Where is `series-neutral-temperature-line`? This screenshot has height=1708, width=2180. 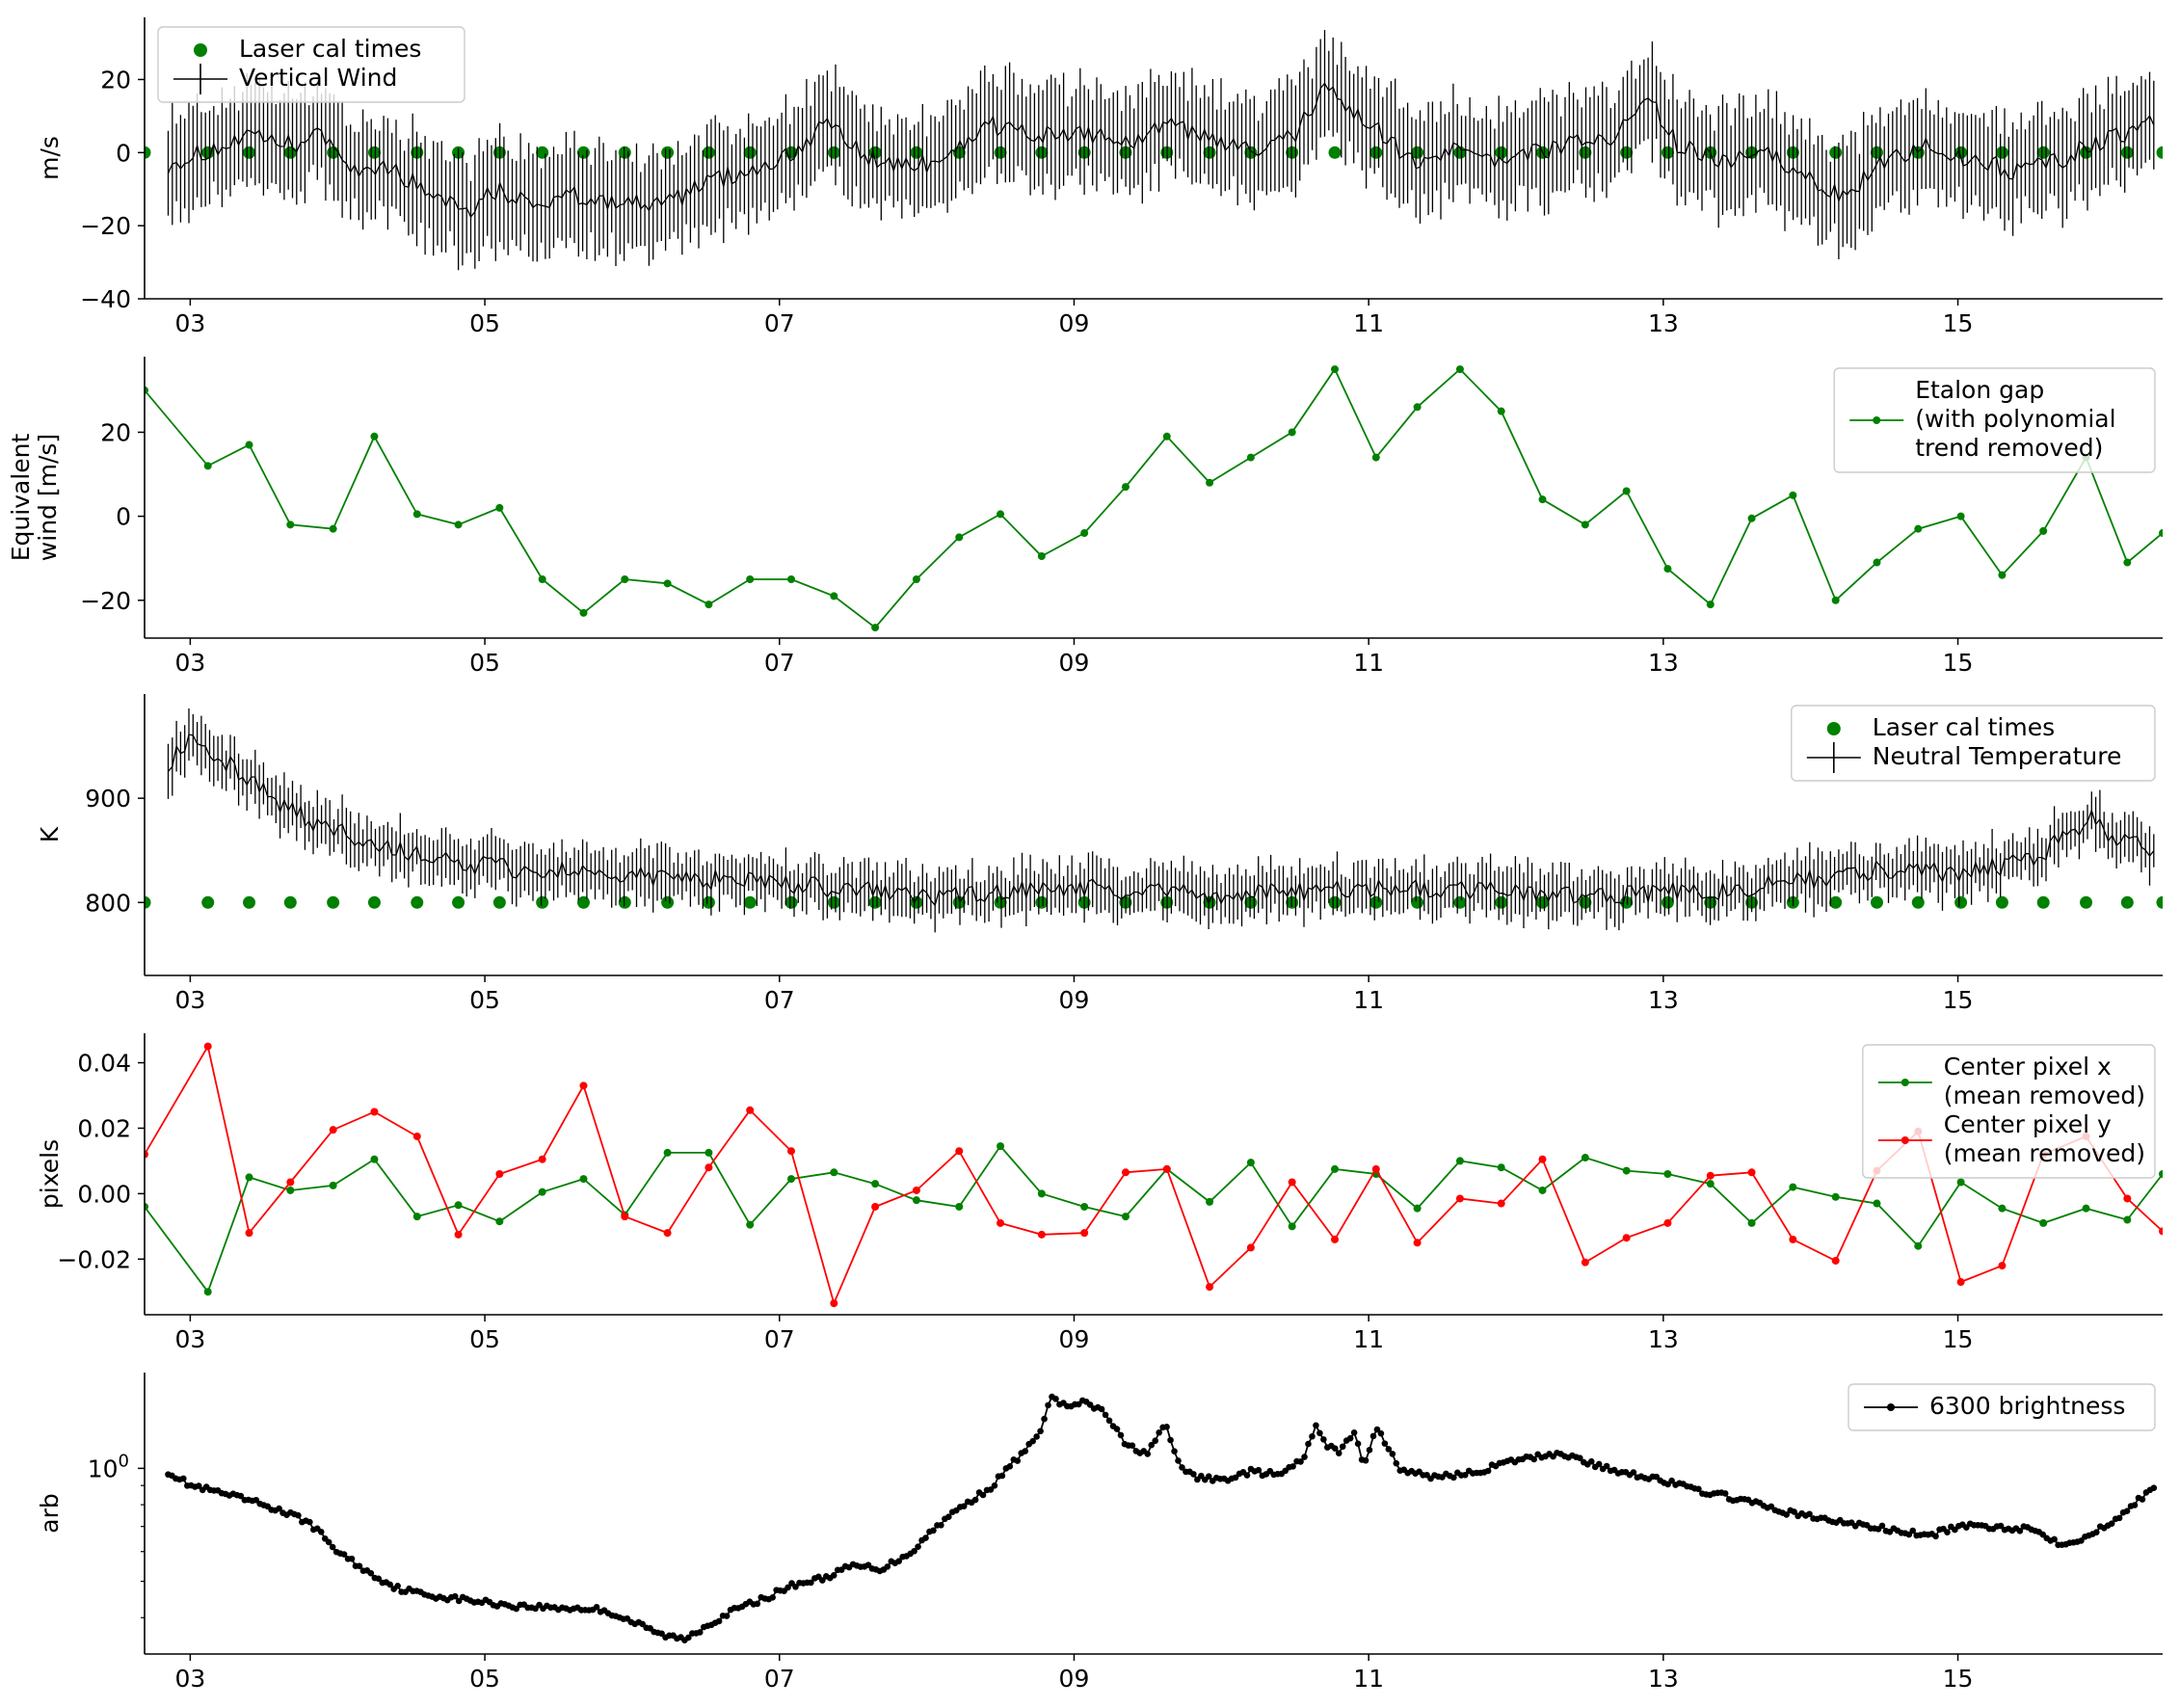
series-neutral-temperature-line is located at coordinates (1161, 821).